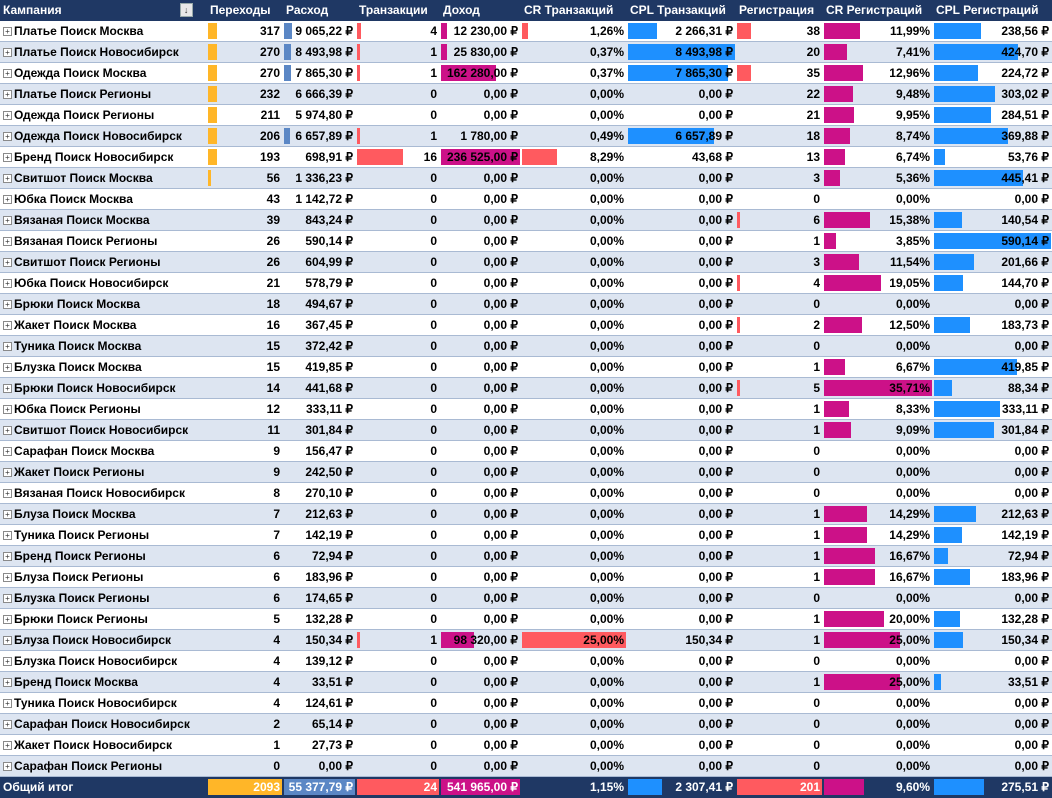 The width and height of the screenshot is (1052, 798). I want to click on header-revenue: Доход, so click(480, 10).